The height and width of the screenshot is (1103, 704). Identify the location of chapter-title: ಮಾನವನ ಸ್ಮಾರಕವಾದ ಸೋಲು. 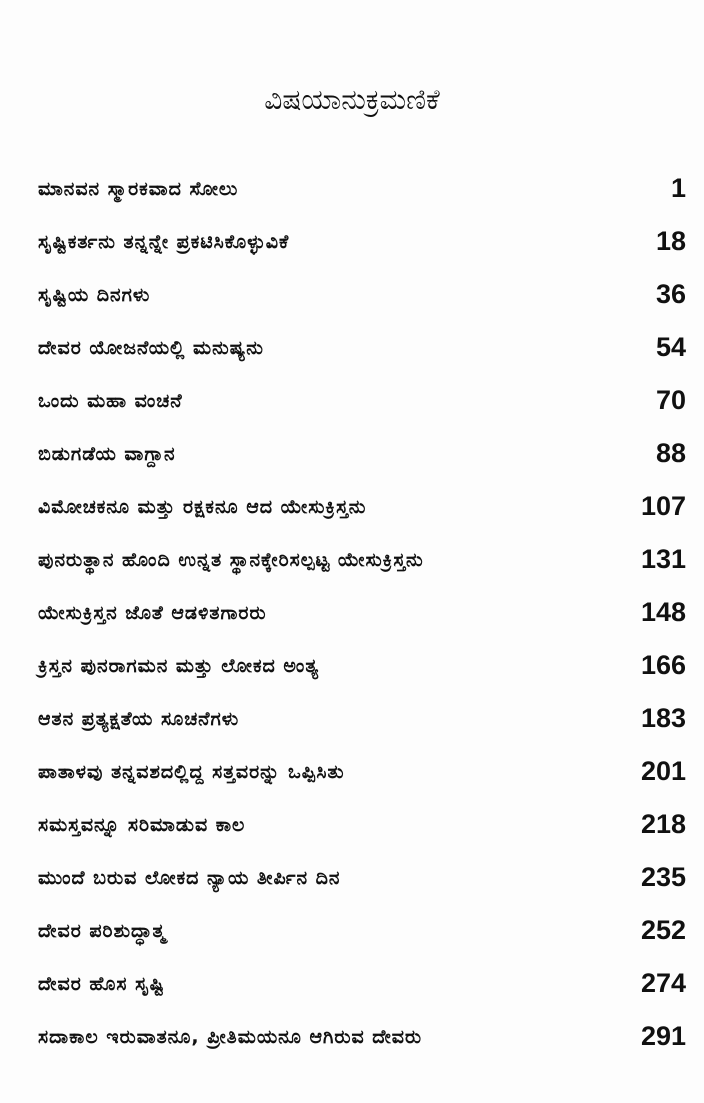
(138, 188).